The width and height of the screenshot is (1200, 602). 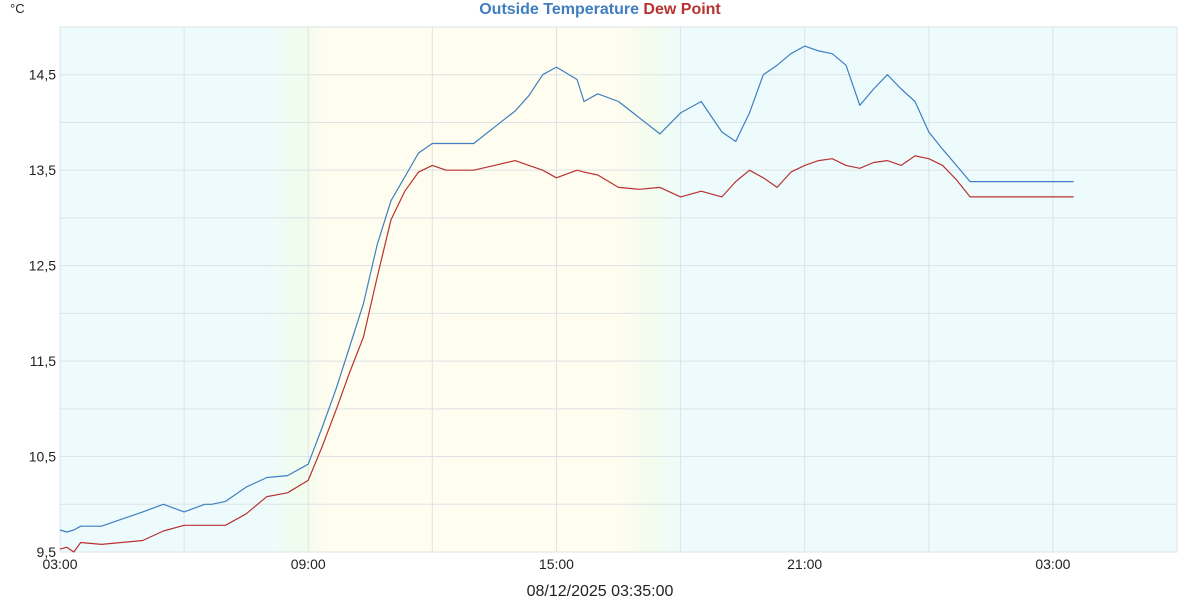 What do you see at coordinates (682, 9) in the screenshot?
I see `legend-dew-point: Dew Point` at bounding box center [682, 9].